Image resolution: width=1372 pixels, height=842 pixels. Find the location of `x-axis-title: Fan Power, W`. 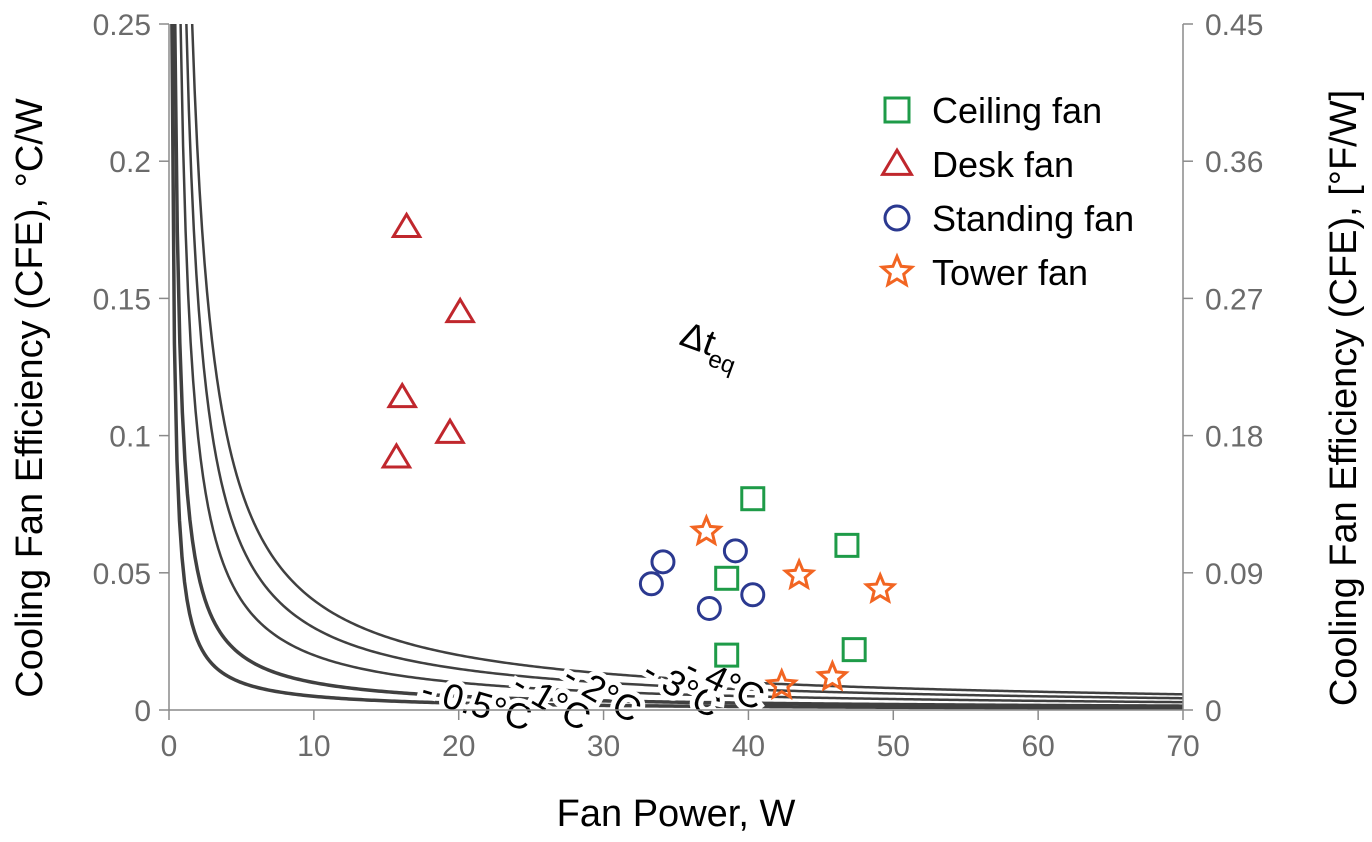

x-axis-title: Fan Power, W is located at coordinates (676, 814).